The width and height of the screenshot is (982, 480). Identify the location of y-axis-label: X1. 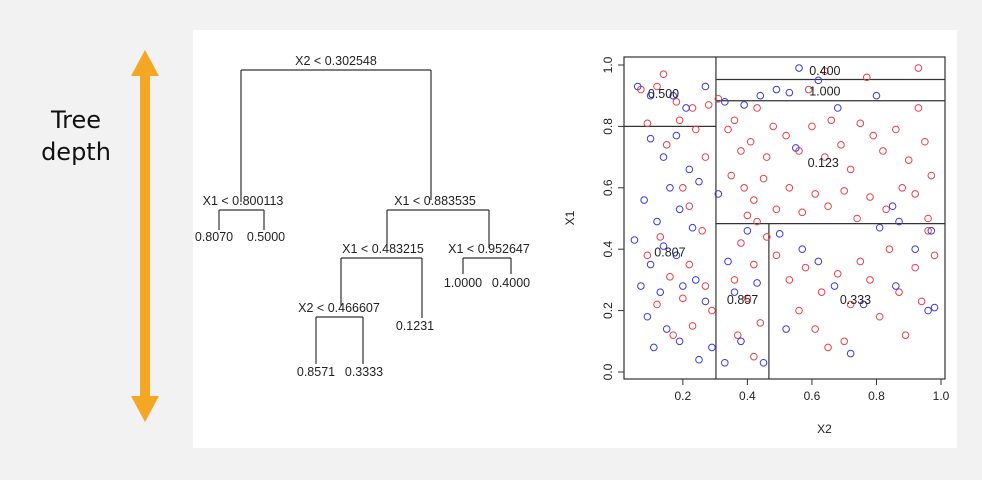
(570, 217).